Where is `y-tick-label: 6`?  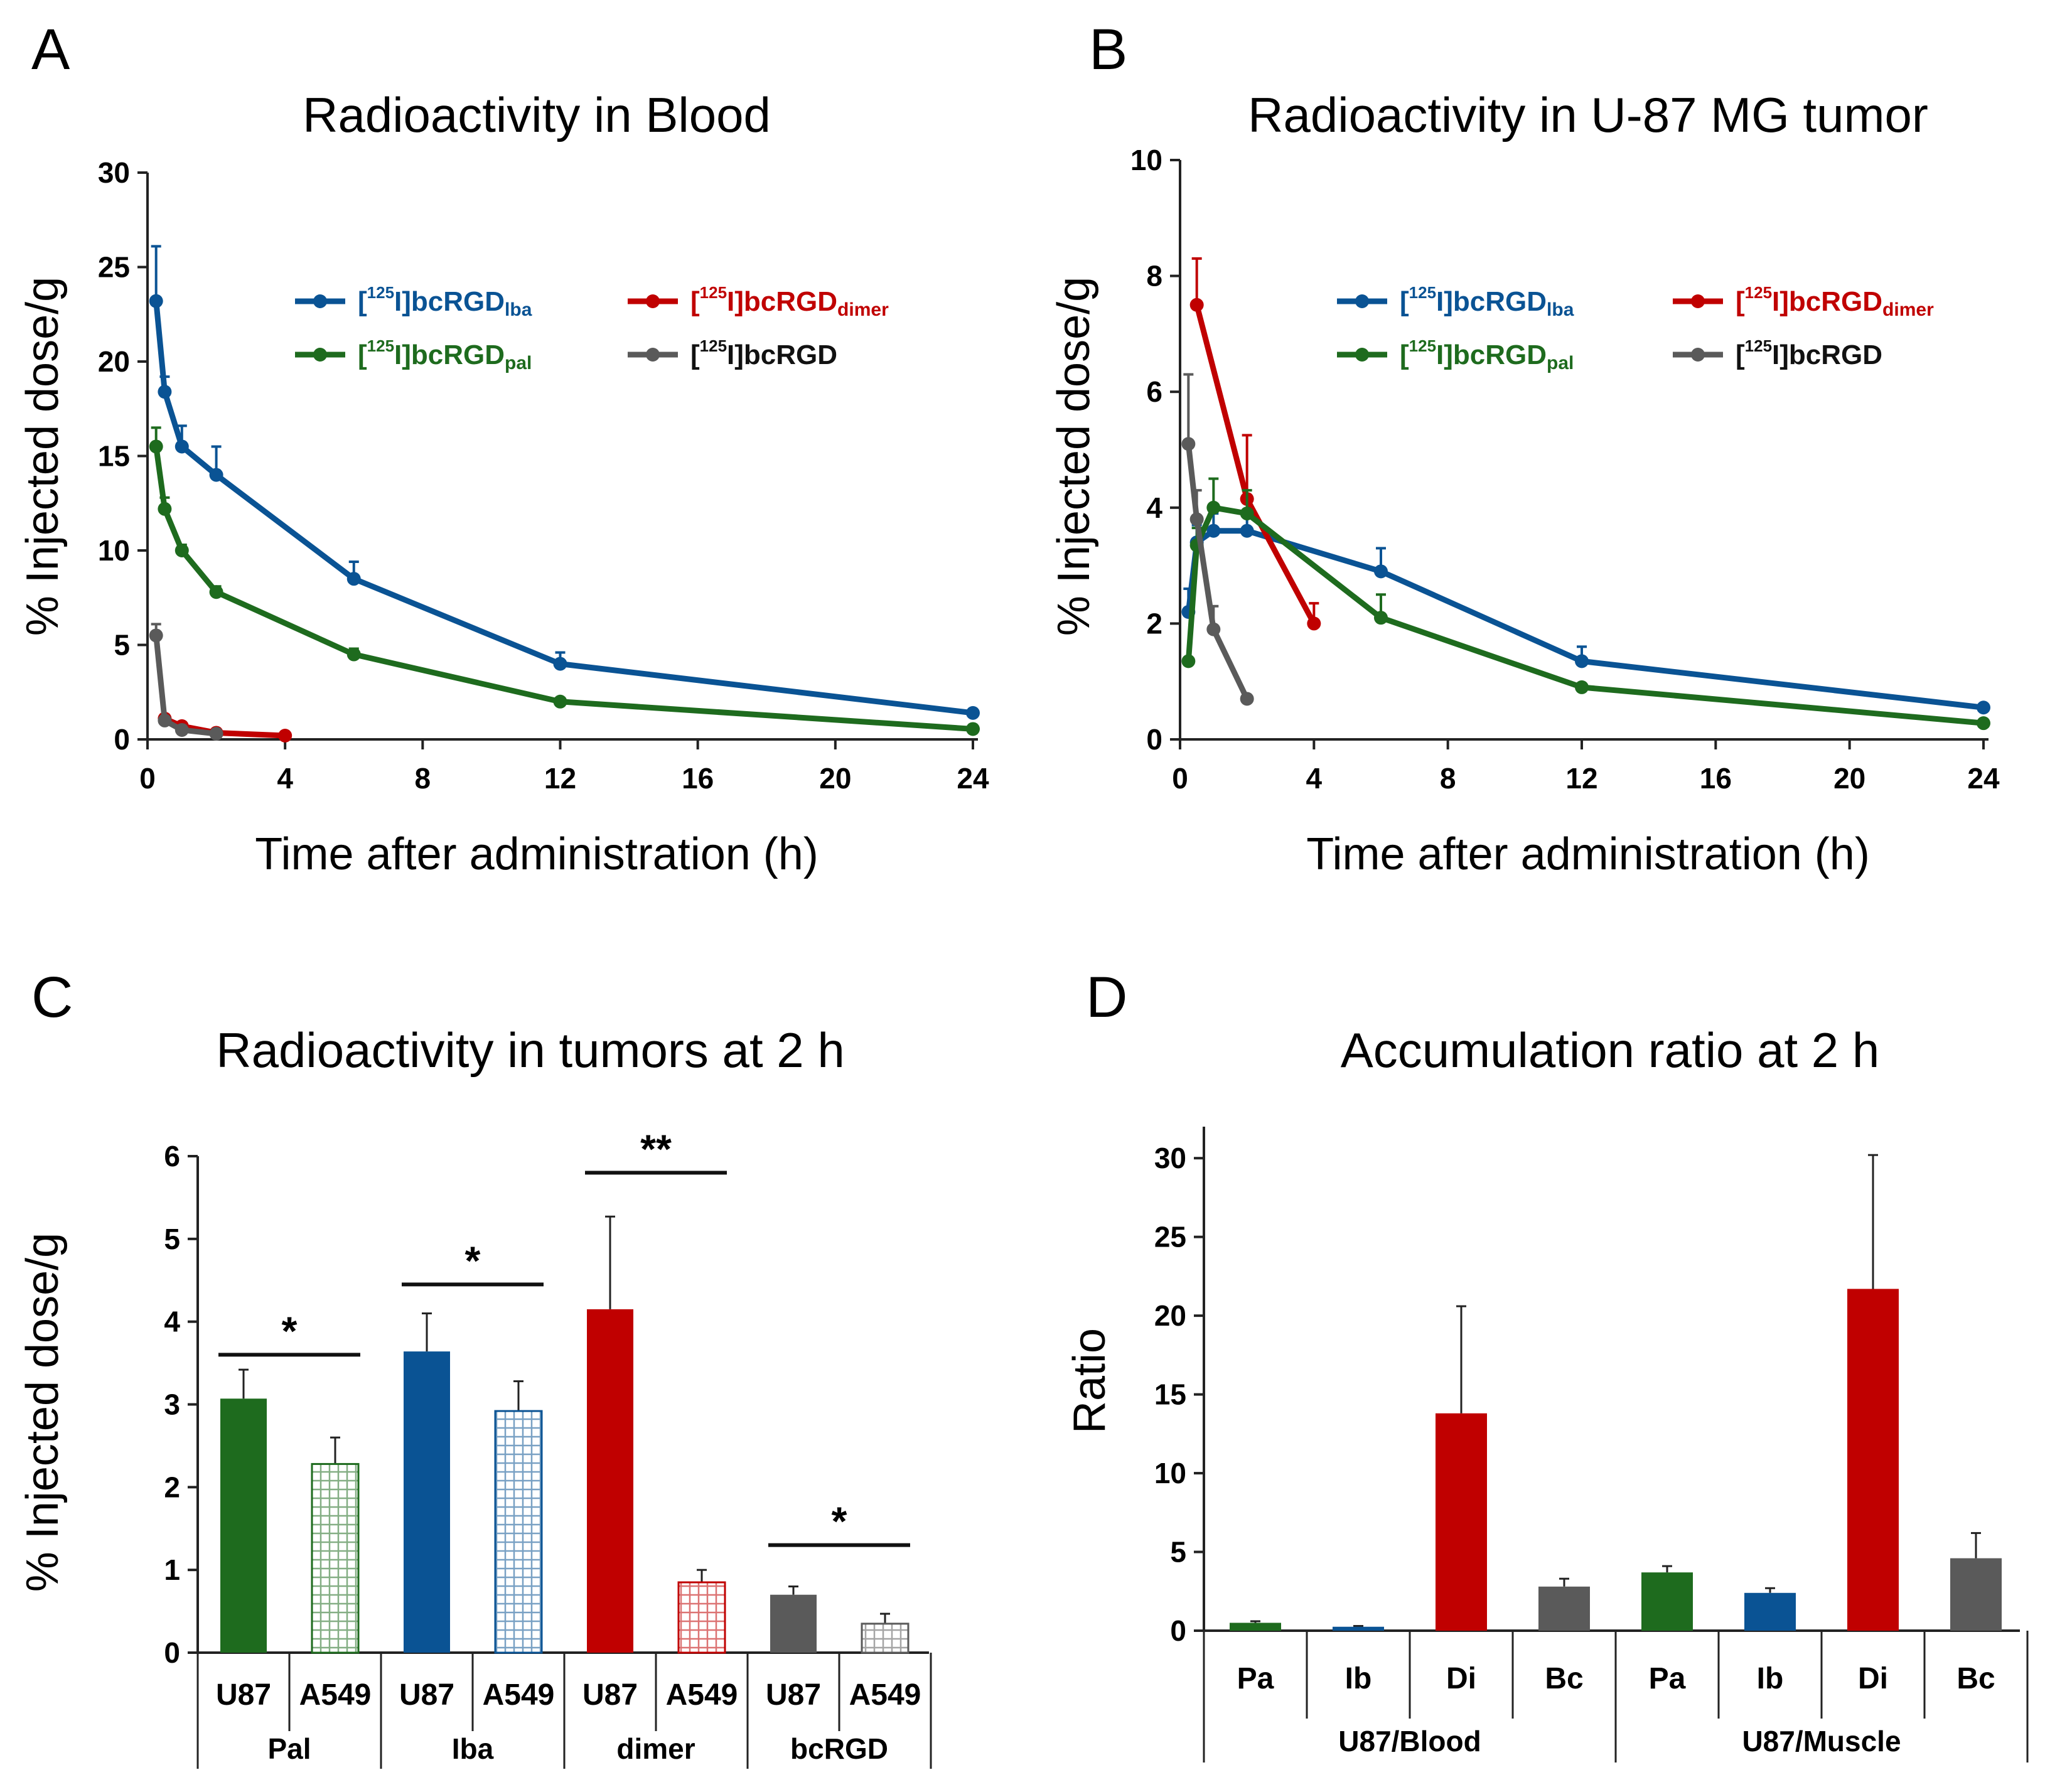 y-tick-label: 6 is located at coordinates (172, 1156).